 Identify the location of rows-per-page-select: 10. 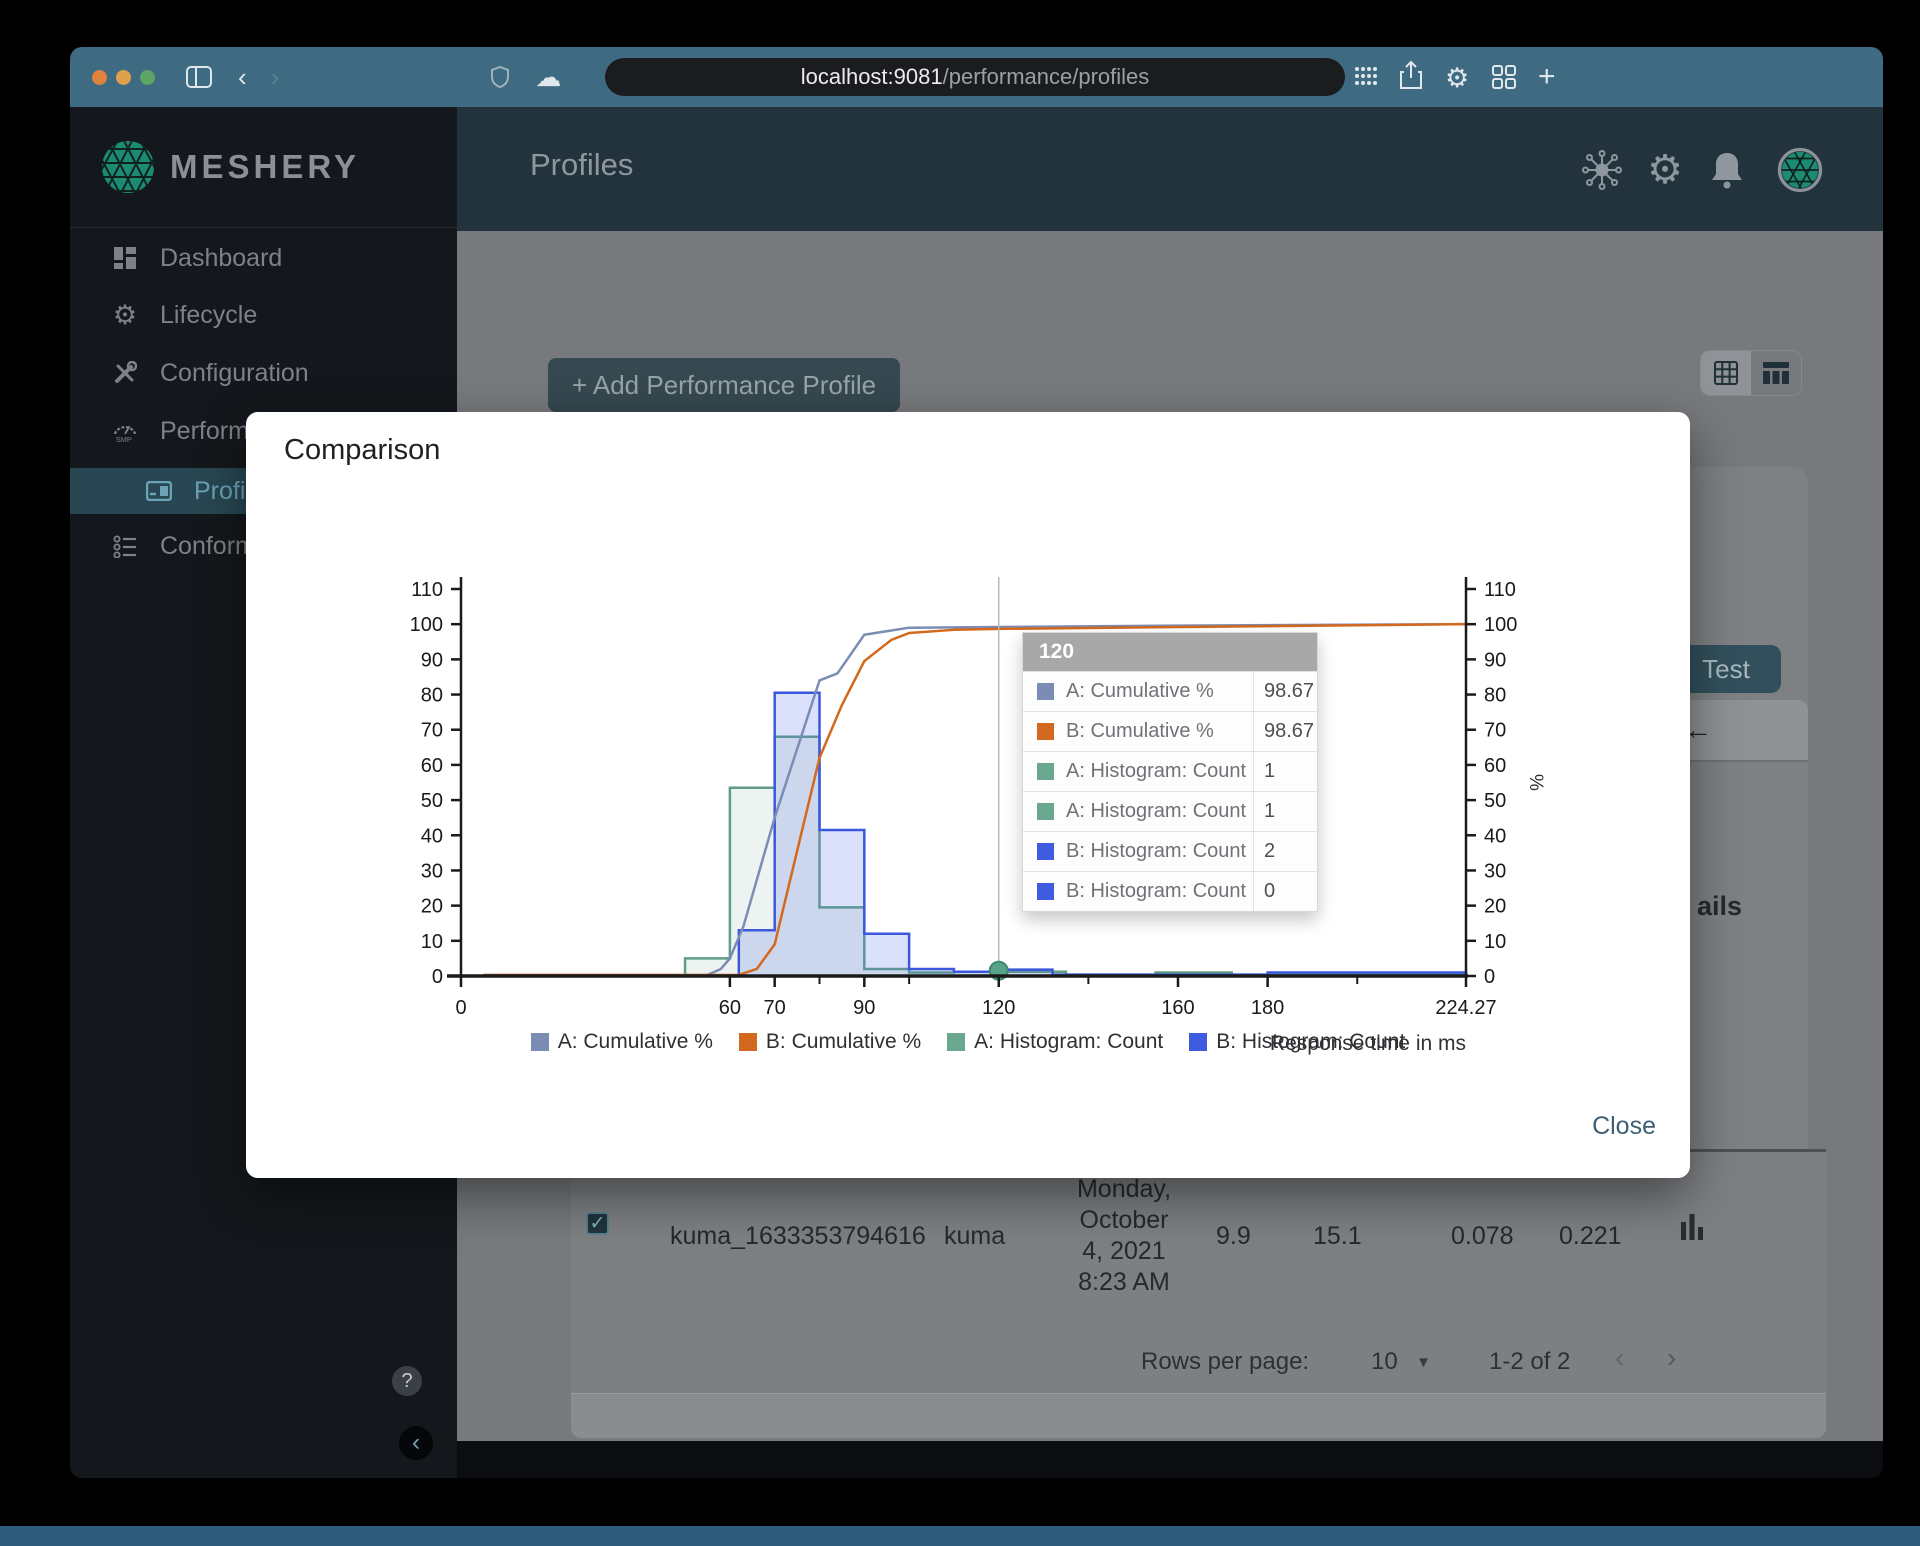
(1384, 1361).